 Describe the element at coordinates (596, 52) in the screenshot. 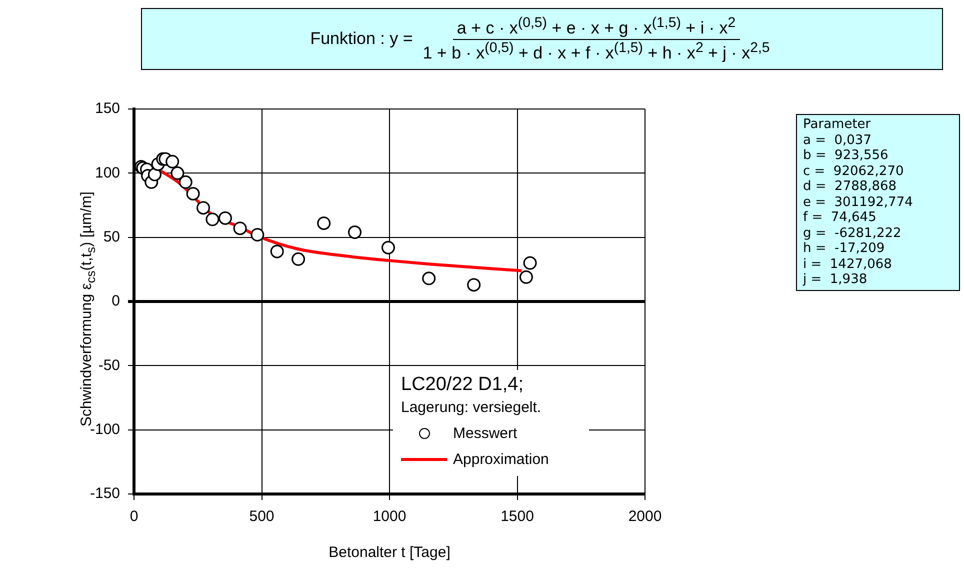

I see `text: 1 + b · x$^{(0,5)}$ + d · x + f · x$^{(1,5)}$ + h · x$^{2}$ + j · x$^{2,5}$` at that location.